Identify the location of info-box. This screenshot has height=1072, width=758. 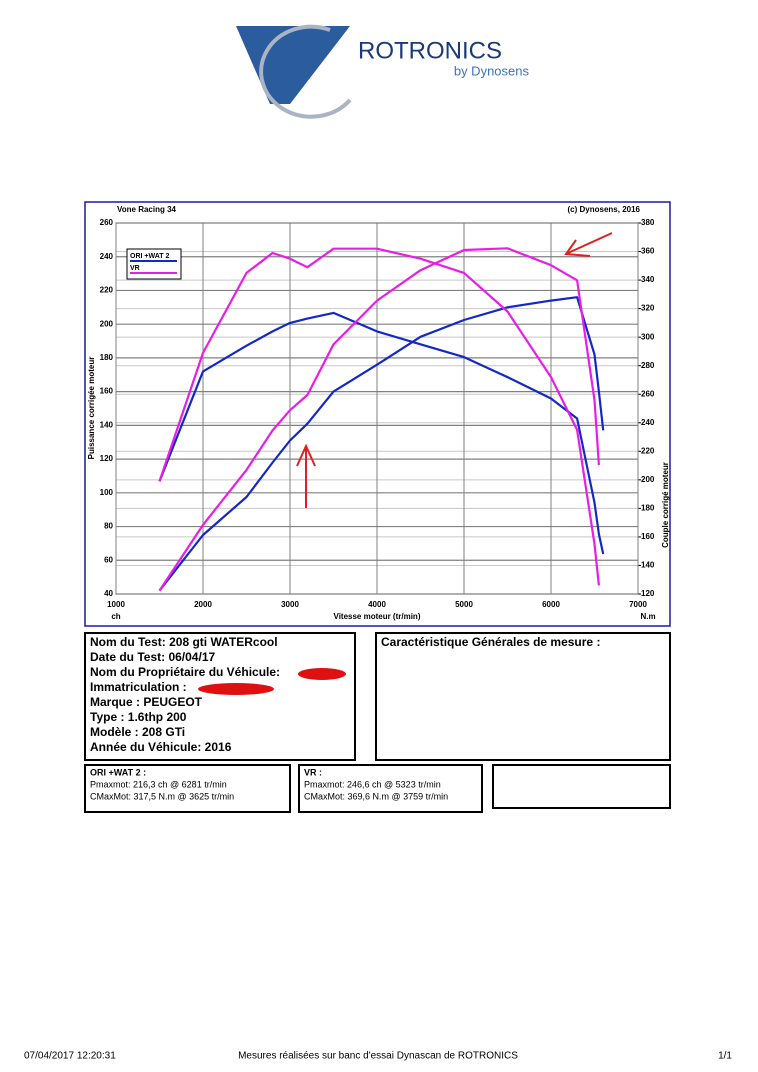
(220, 696).